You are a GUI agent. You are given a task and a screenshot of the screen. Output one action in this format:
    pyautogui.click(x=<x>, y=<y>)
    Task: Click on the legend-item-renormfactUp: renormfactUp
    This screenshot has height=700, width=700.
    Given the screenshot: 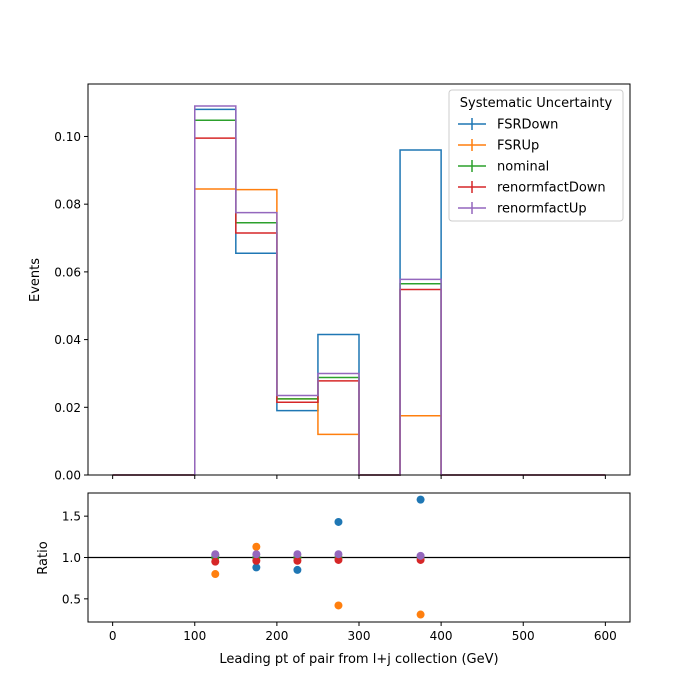 What is the action you would take?
    pyautogui.click(x=522, y=209)
    